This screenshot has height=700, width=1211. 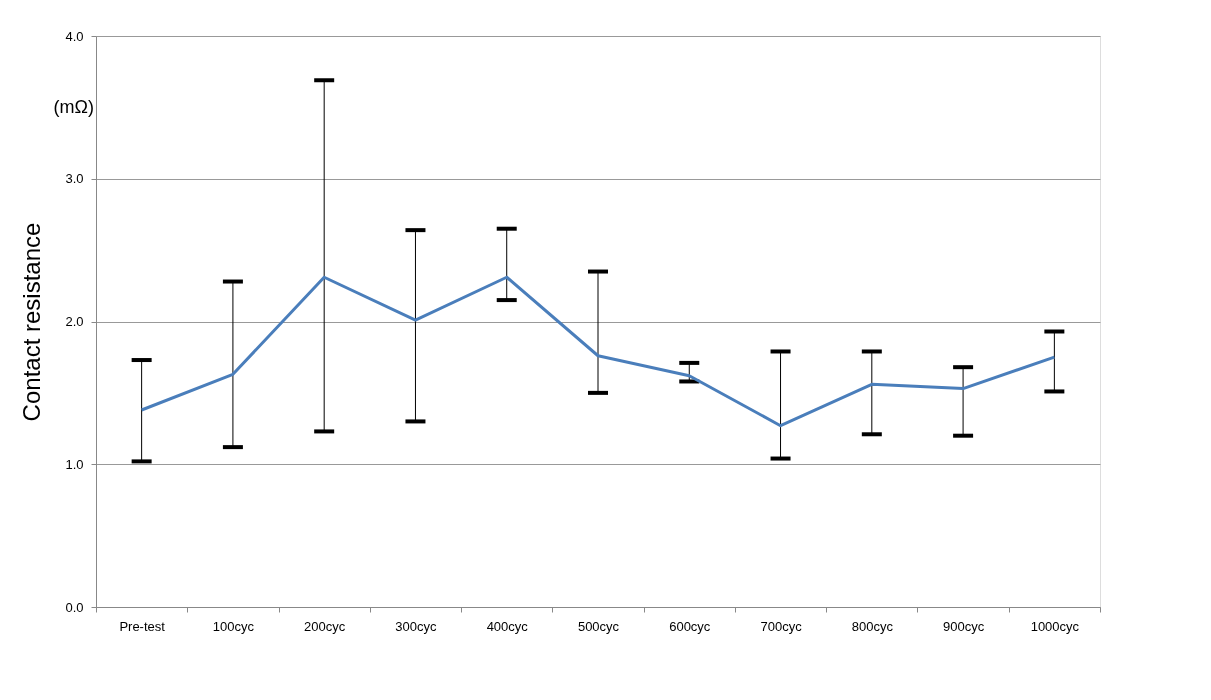 I want to click on x-tick-label: 500cyc, so click(x=598, y=626).